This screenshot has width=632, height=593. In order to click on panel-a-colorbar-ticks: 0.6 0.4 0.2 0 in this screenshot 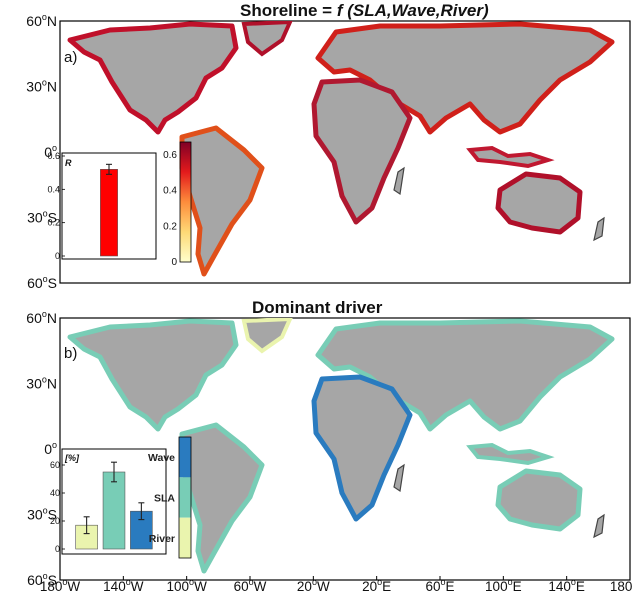, I will do `click(170, 209)`.